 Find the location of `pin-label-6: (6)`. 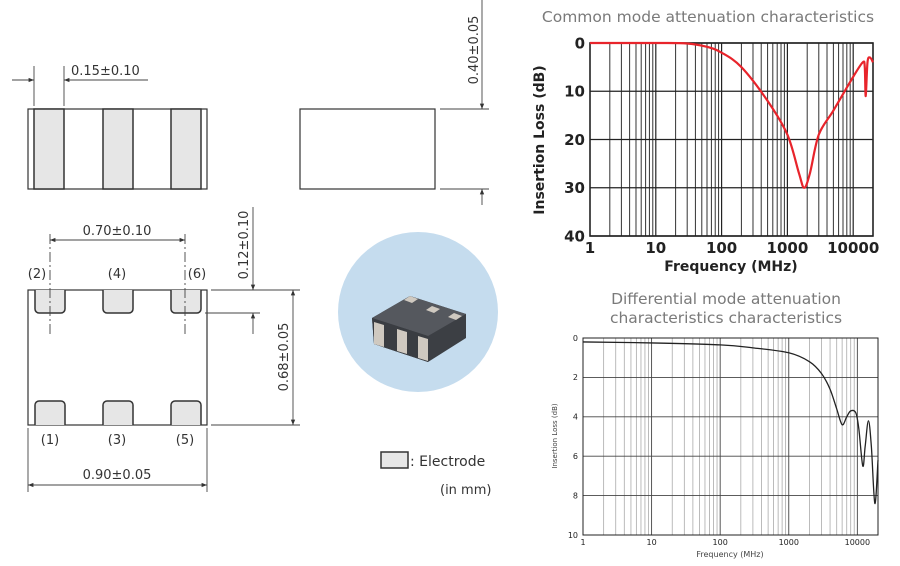

pin-label-6: (6) is located at coordinates (197, 274).